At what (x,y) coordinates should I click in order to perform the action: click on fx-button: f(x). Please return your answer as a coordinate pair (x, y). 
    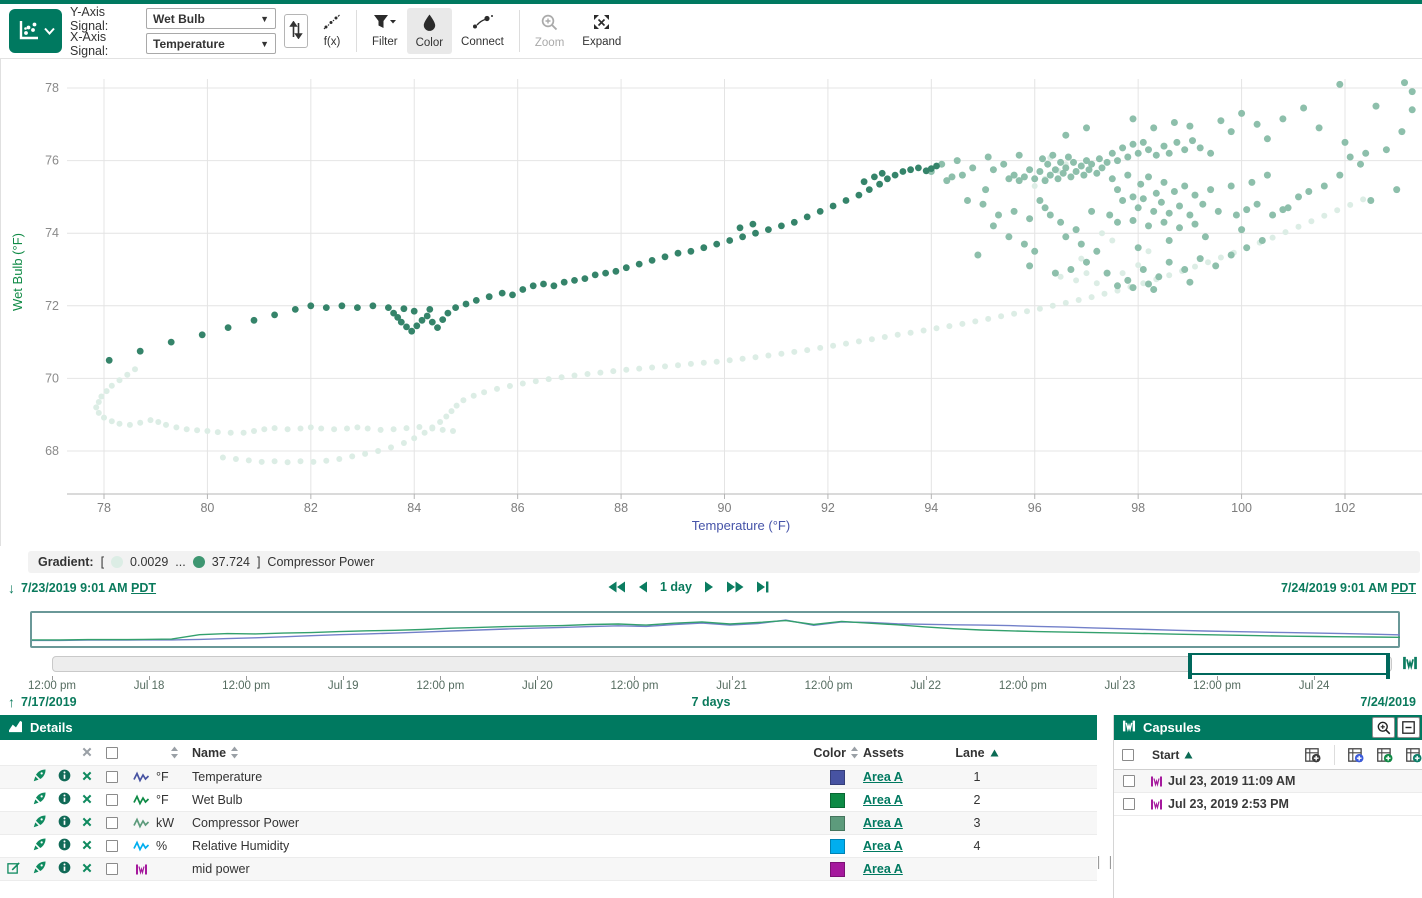
    Looking at the image, I should click on (332, 31).